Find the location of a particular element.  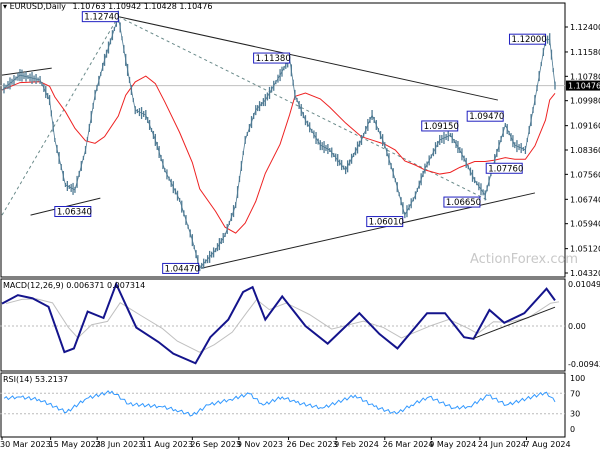

x-tick-label: 9 May 2024 is located at coordinates (452, 444).